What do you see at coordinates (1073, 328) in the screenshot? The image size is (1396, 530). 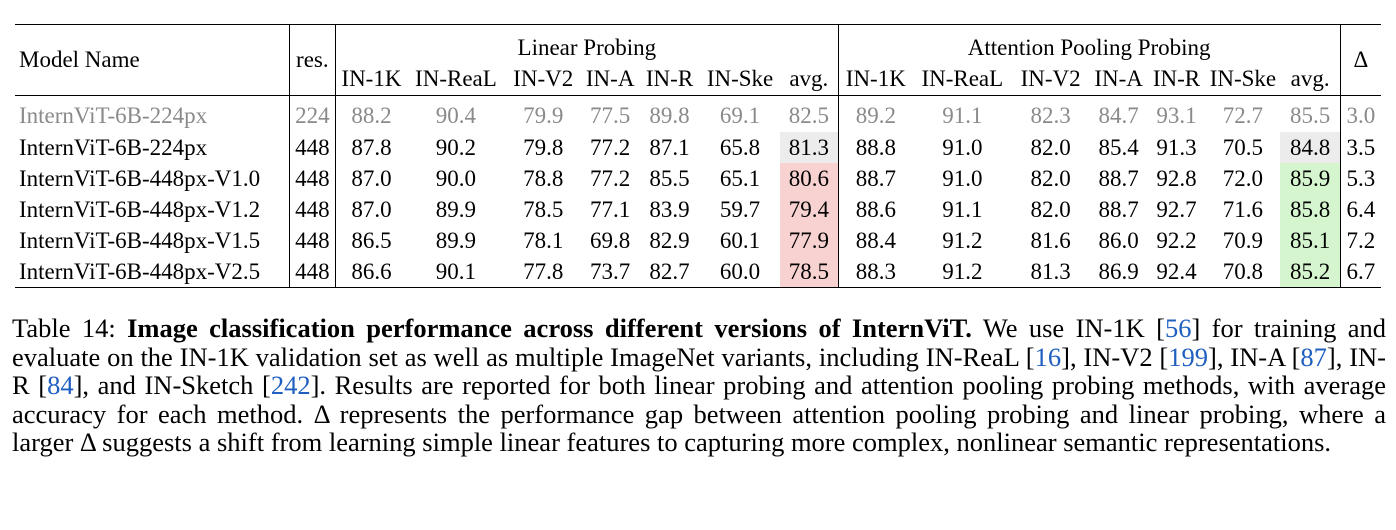 I see `caption-text: We use IN-1K [` at bounding box center [1073, 328].